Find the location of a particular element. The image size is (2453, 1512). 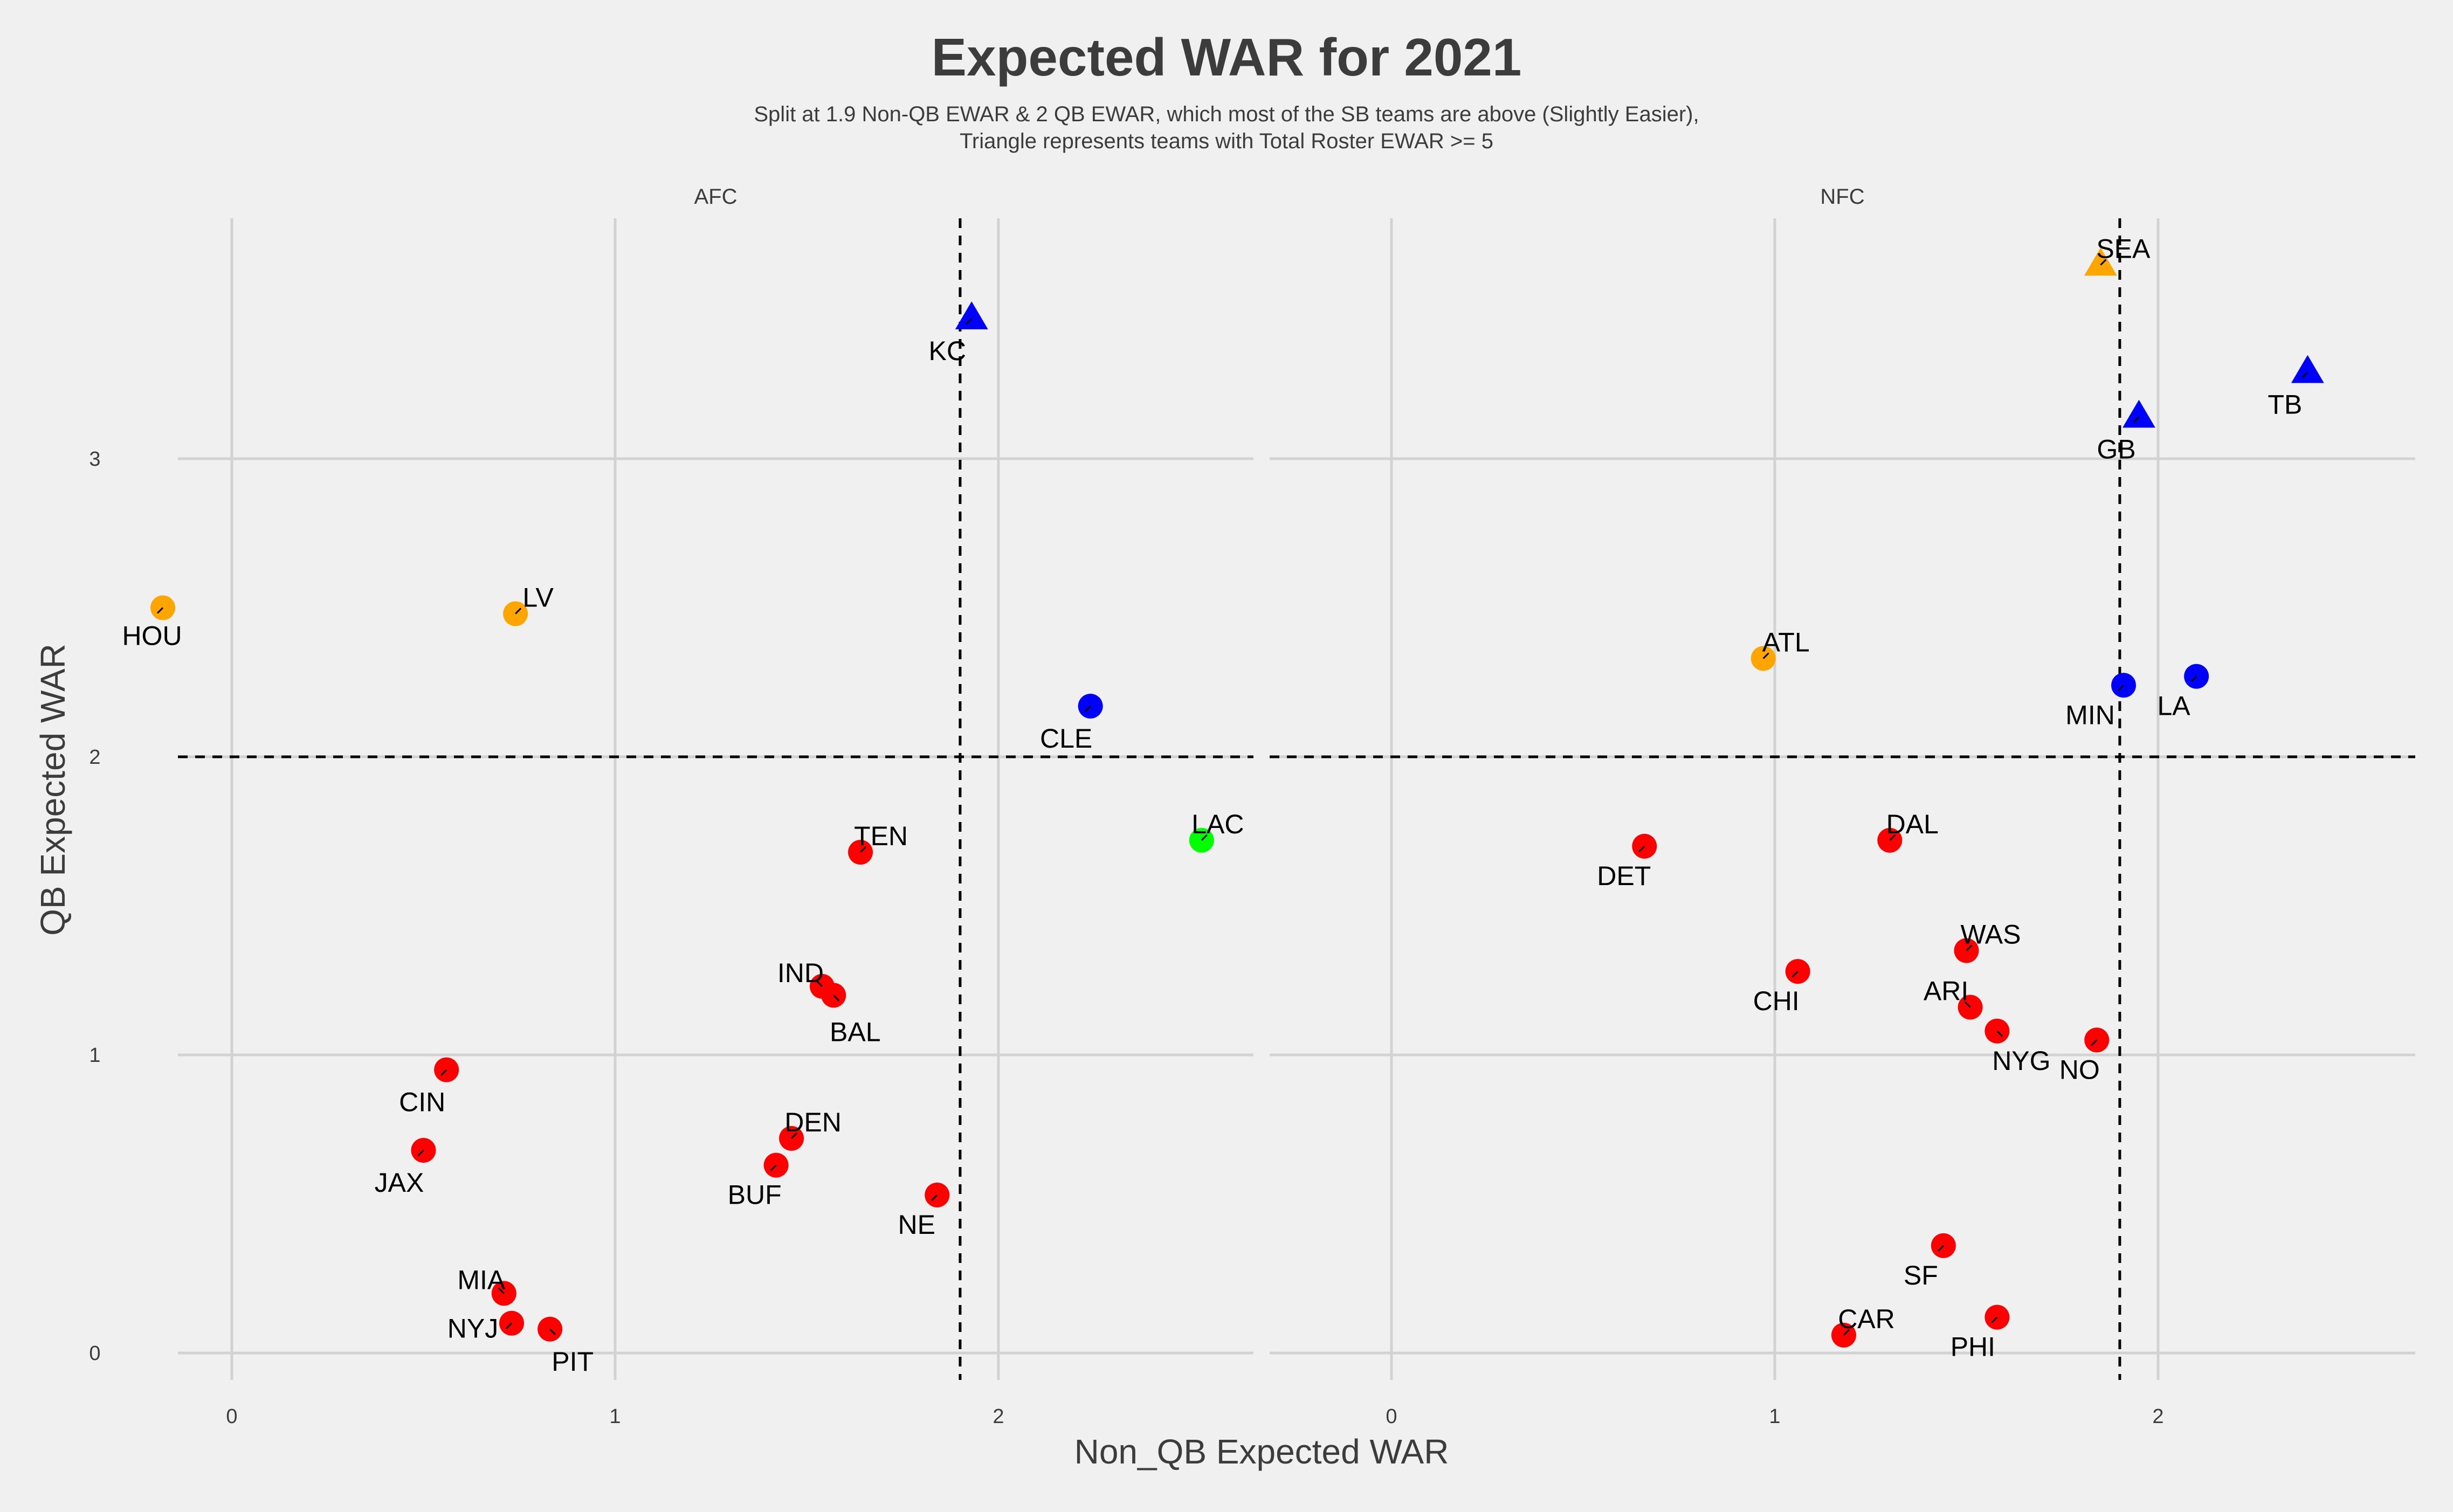

team-label: CLE is located at coordinates (1066, 738).